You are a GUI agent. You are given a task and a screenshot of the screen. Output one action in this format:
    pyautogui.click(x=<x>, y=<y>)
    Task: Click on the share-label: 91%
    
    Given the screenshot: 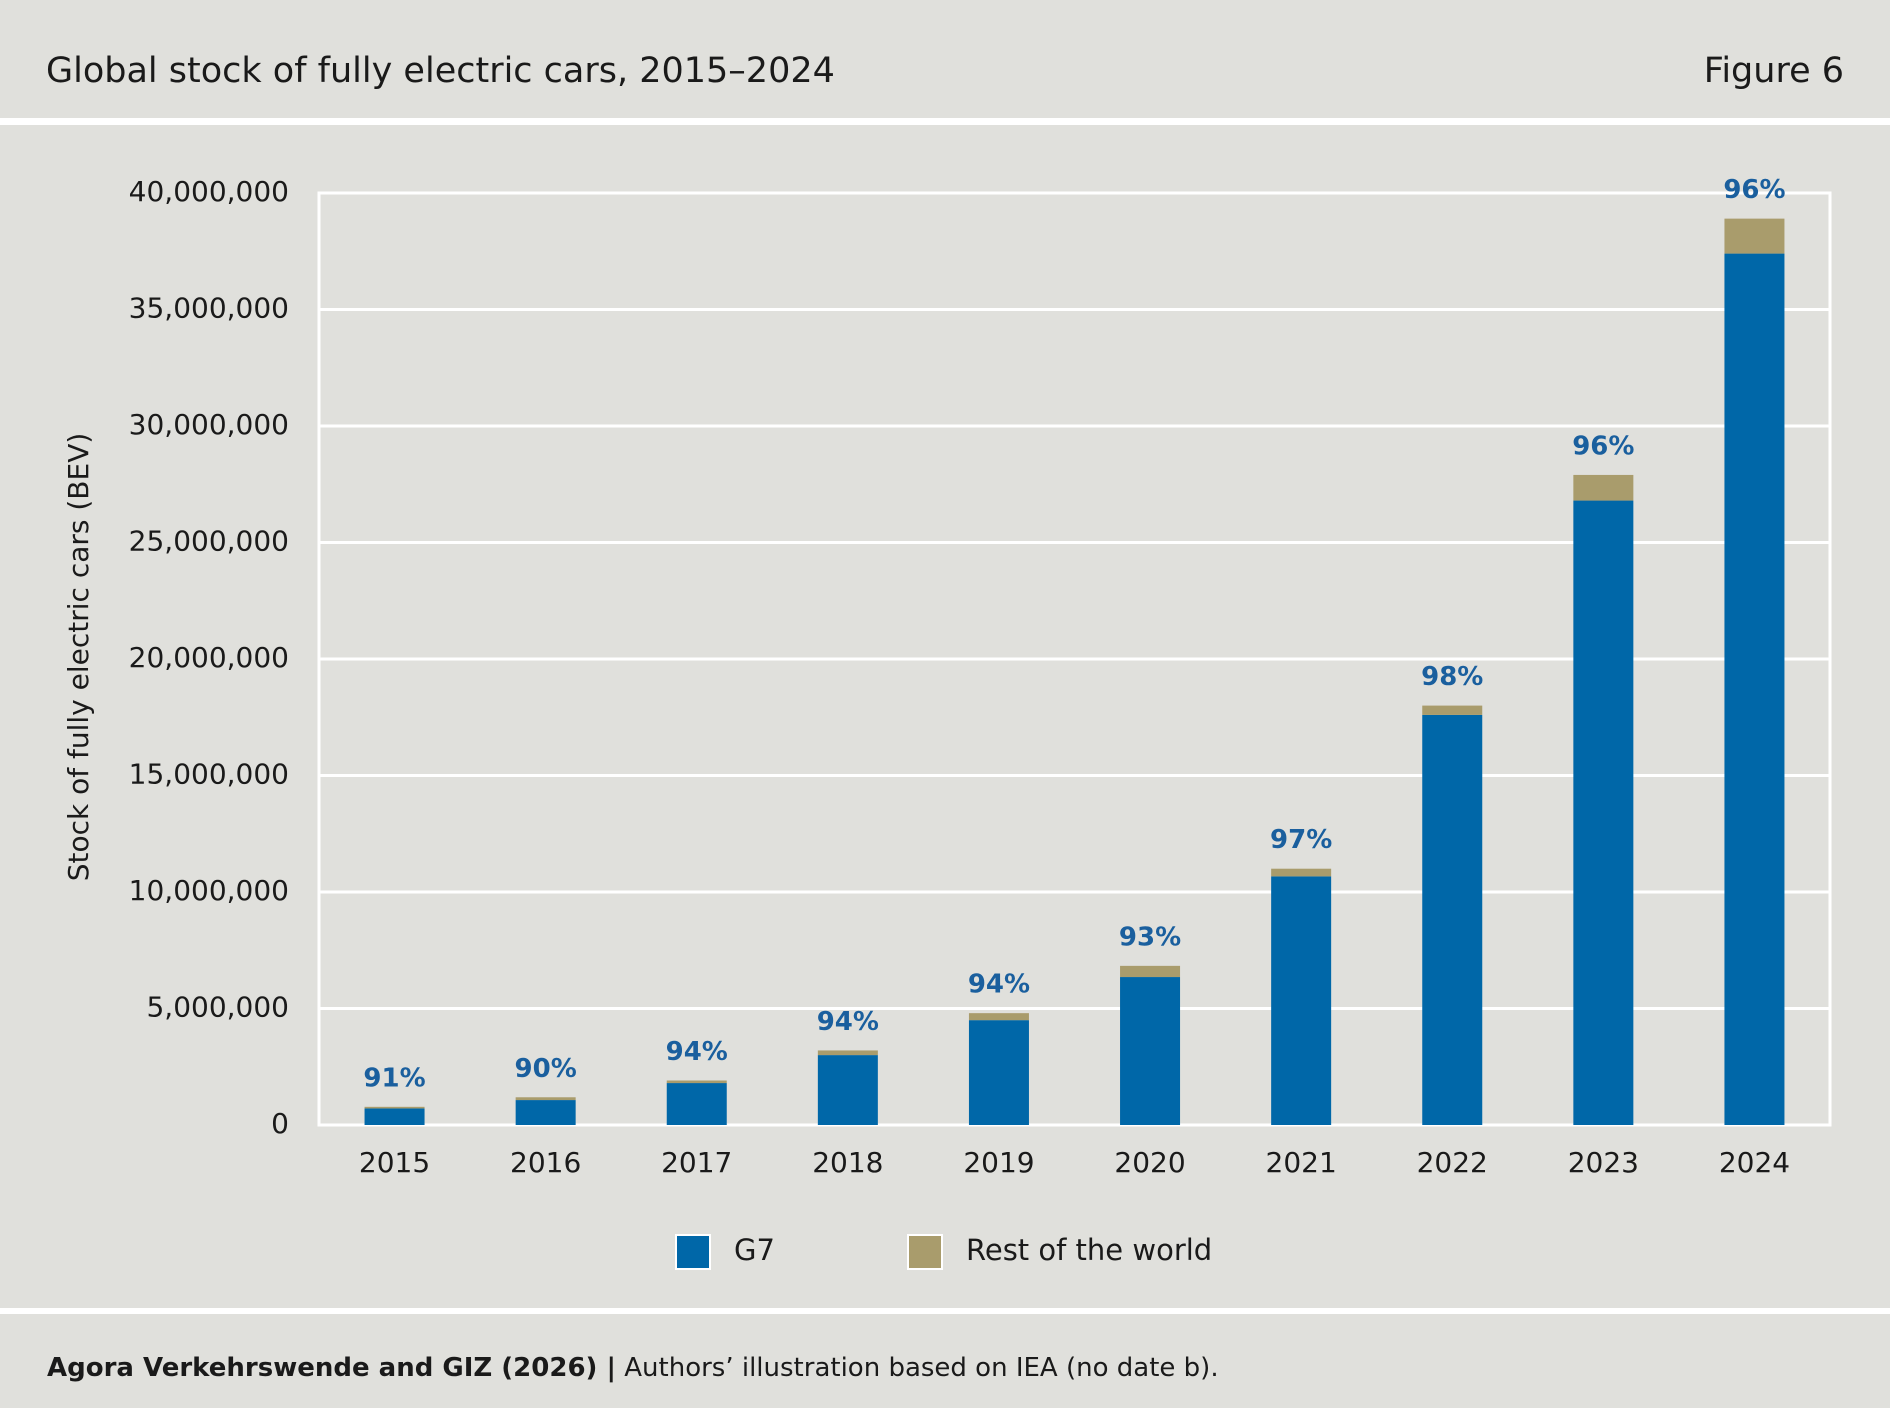 What is the action you would take?
    pyautogui.click(x=394, y=1078)
    